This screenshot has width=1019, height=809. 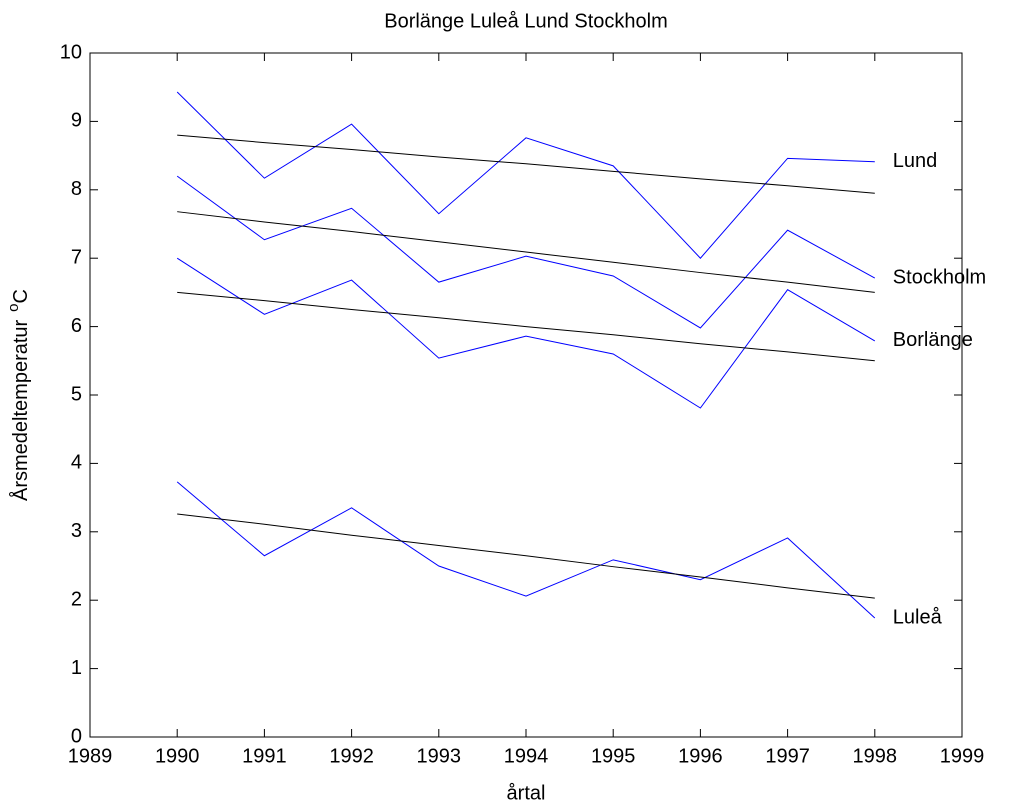 What do you see at coordinates (20, 410) in the screenshot?
I see `y-axis-label-text: Årsmedeltemperatur` at bounding box center [20, 410].